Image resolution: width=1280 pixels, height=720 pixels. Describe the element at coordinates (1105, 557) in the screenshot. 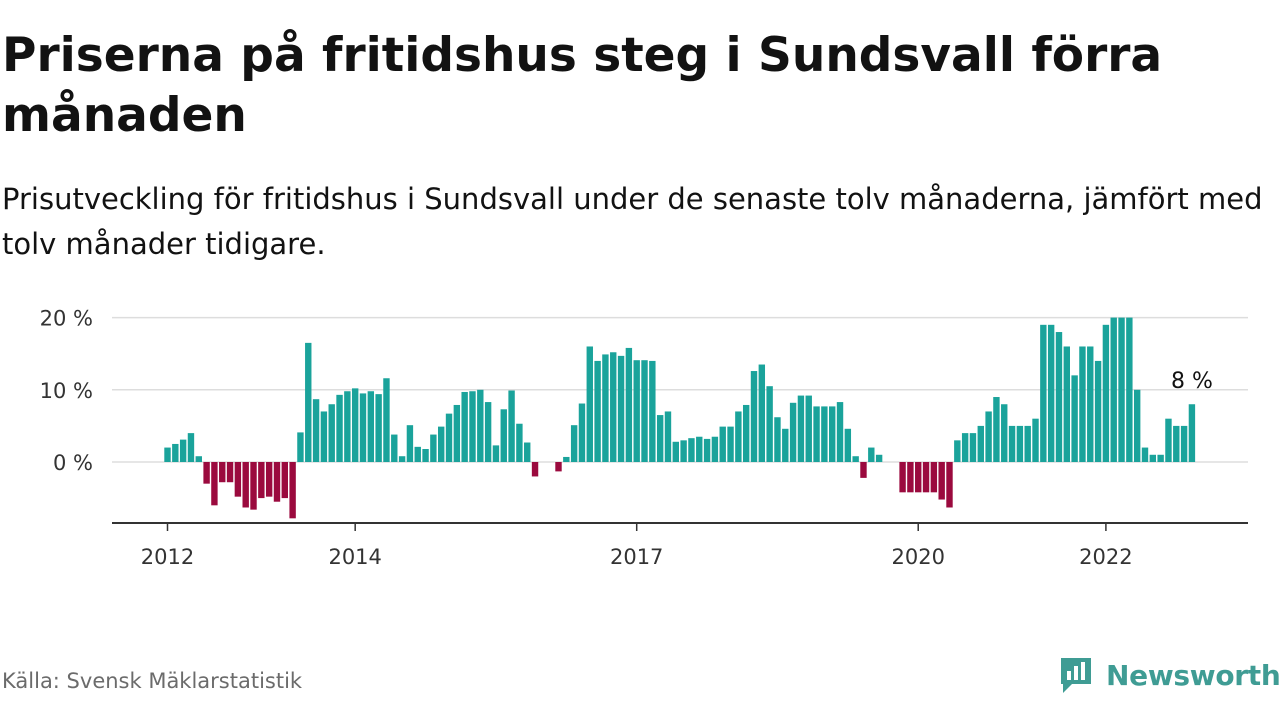

I see `x-tick-label: 2022` at that location.